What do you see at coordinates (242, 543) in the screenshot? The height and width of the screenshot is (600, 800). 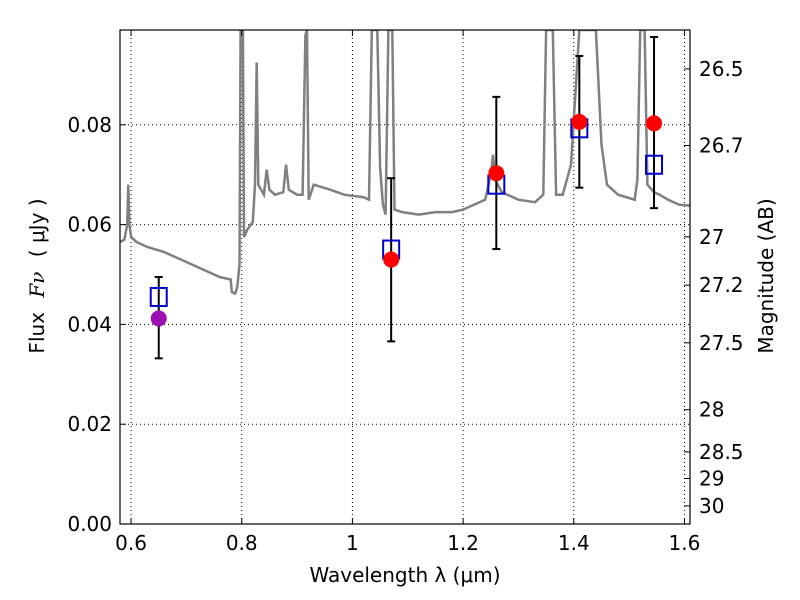 I see `x-tick-label: 0.8` at bounding box center [242, 543].